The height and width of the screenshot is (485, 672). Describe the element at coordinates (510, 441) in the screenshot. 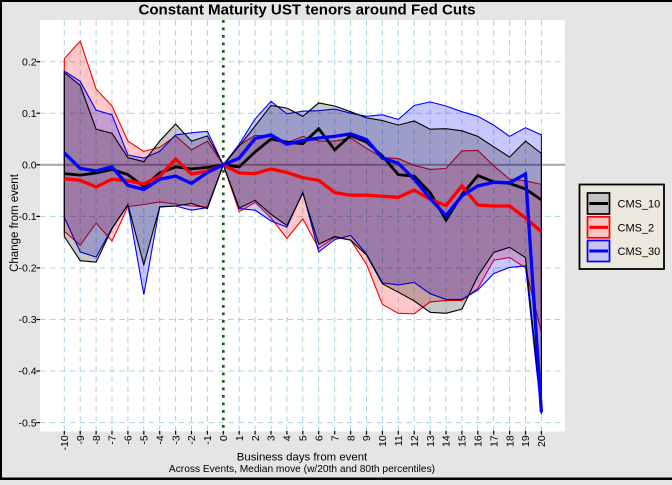

I see `svg-text: 18` at that location.